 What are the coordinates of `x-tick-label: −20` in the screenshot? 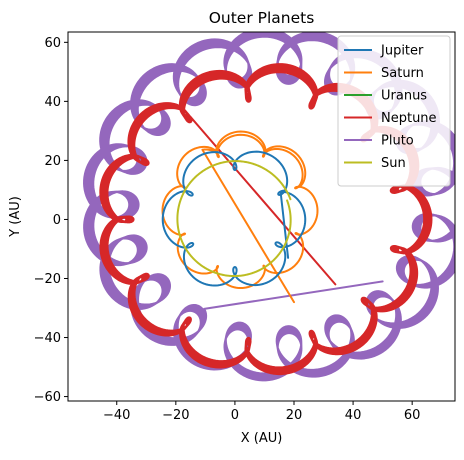 It's located at (175, 415).